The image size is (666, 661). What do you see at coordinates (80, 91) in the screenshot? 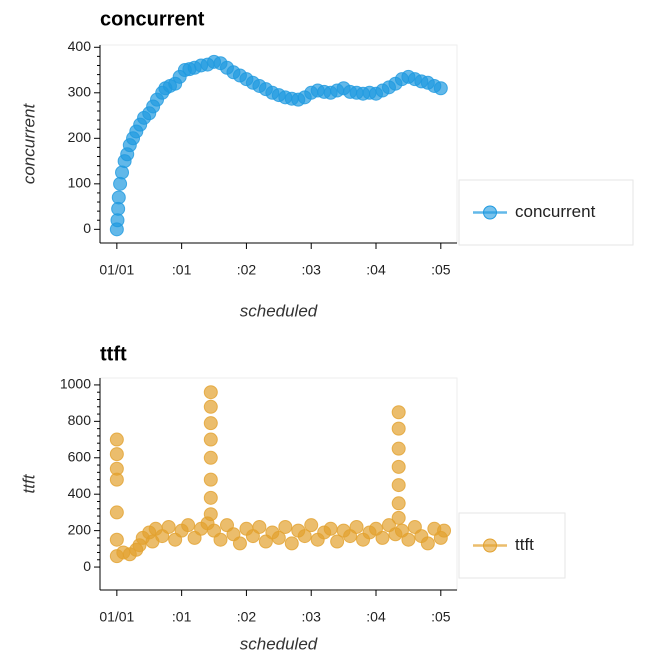
I see `y-tick-label: 300` at bounding box center [80, 91].